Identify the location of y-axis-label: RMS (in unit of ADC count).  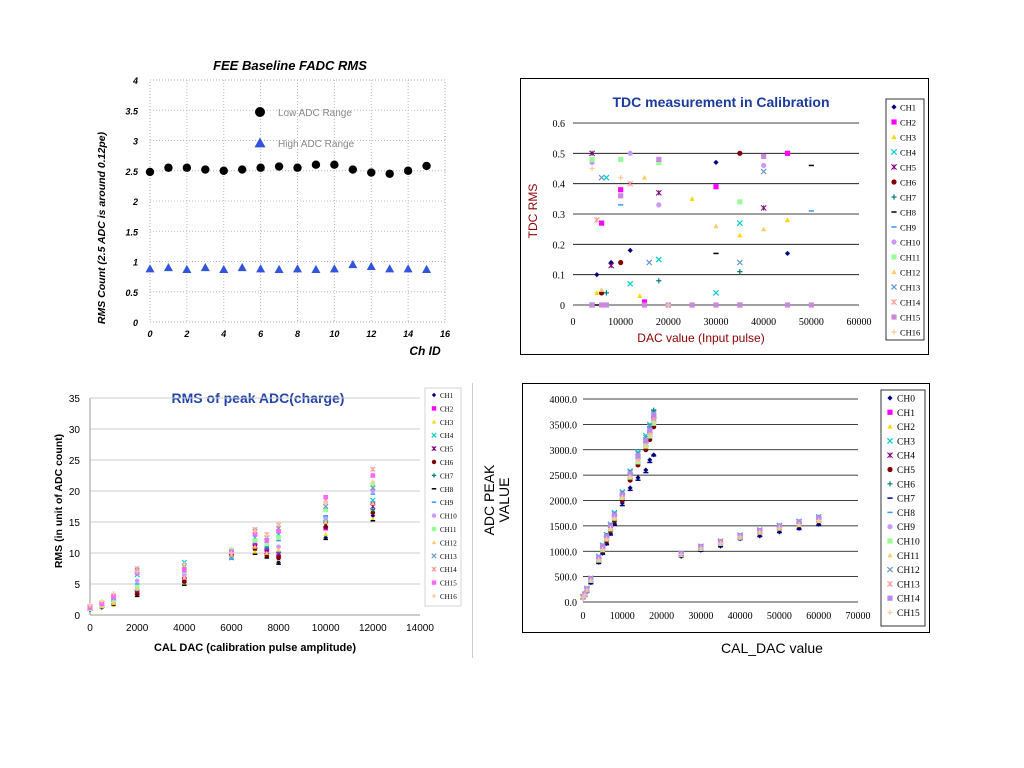
(59, 501).